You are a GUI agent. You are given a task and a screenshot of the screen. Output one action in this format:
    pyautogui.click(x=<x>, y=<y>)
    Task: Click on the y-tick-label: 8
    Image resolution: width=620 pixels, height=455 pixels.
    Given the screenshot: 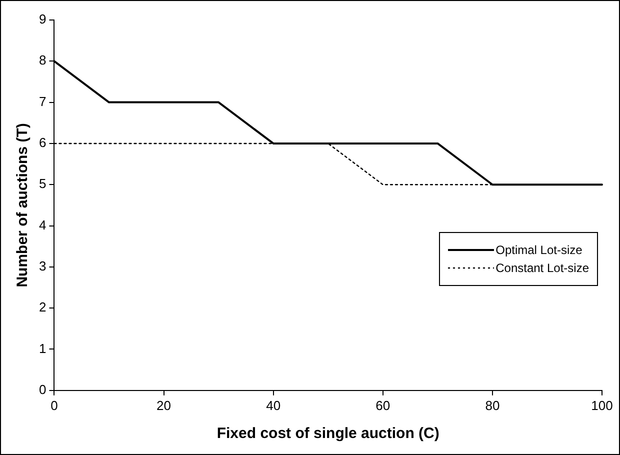 What is the action you would take?
    pyautogui.click(x=42, y=60)
    